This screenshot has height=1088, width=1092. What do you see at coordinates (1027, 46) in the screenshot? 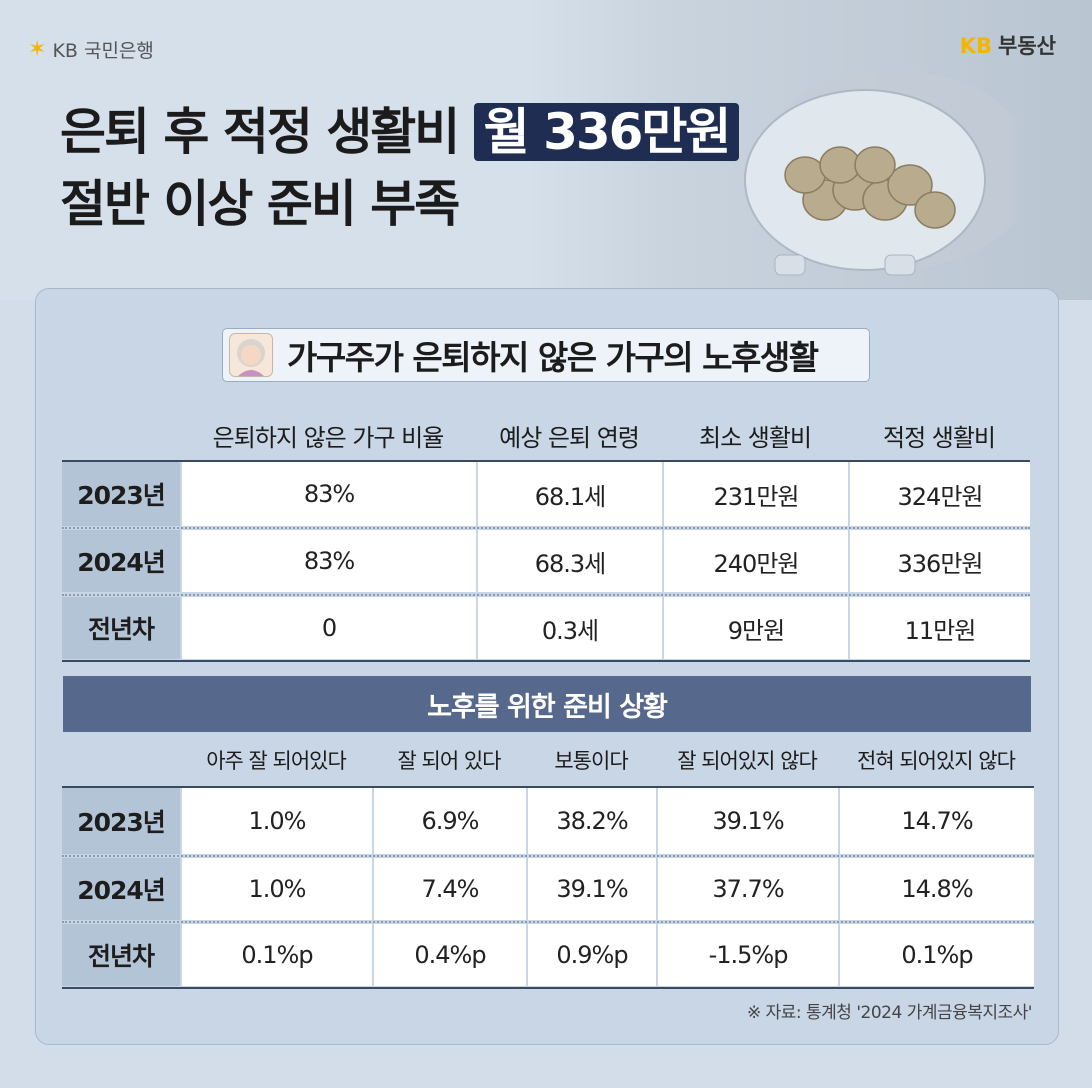
I see `kb-realty-logo-text: 부동산` at bounding box center [1027, 46].